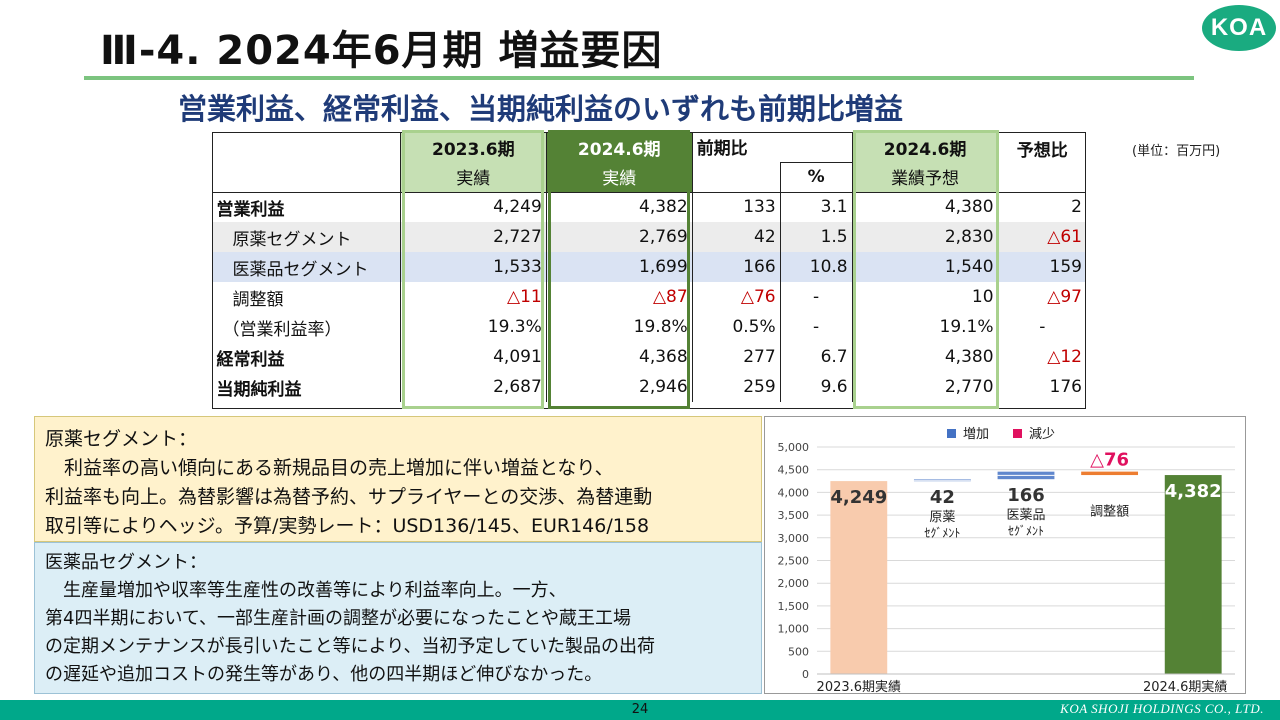 This screenshot has width=1280, height=720. What do you see at coordinates (925, 297) in the screenshot?
I see `cell-forecast: 10` at bounding box center [925, 297].